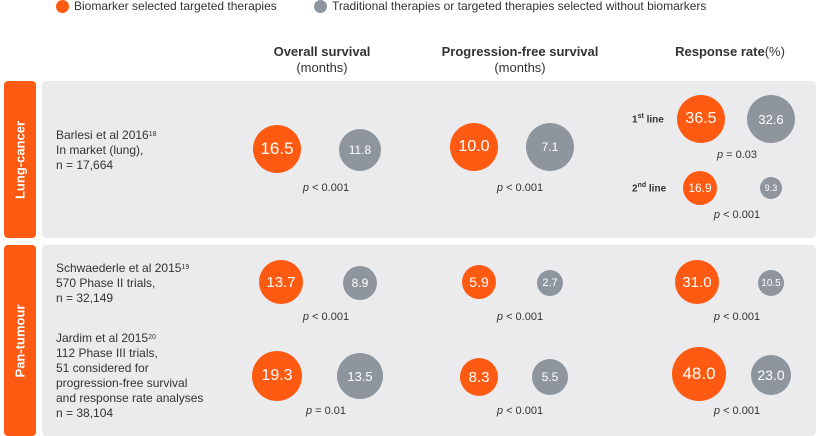 Image resolution: width=816 pixels, height=436 pixels. I want to click on group-tab-pan: Pan-tumour, so click(20, 340).